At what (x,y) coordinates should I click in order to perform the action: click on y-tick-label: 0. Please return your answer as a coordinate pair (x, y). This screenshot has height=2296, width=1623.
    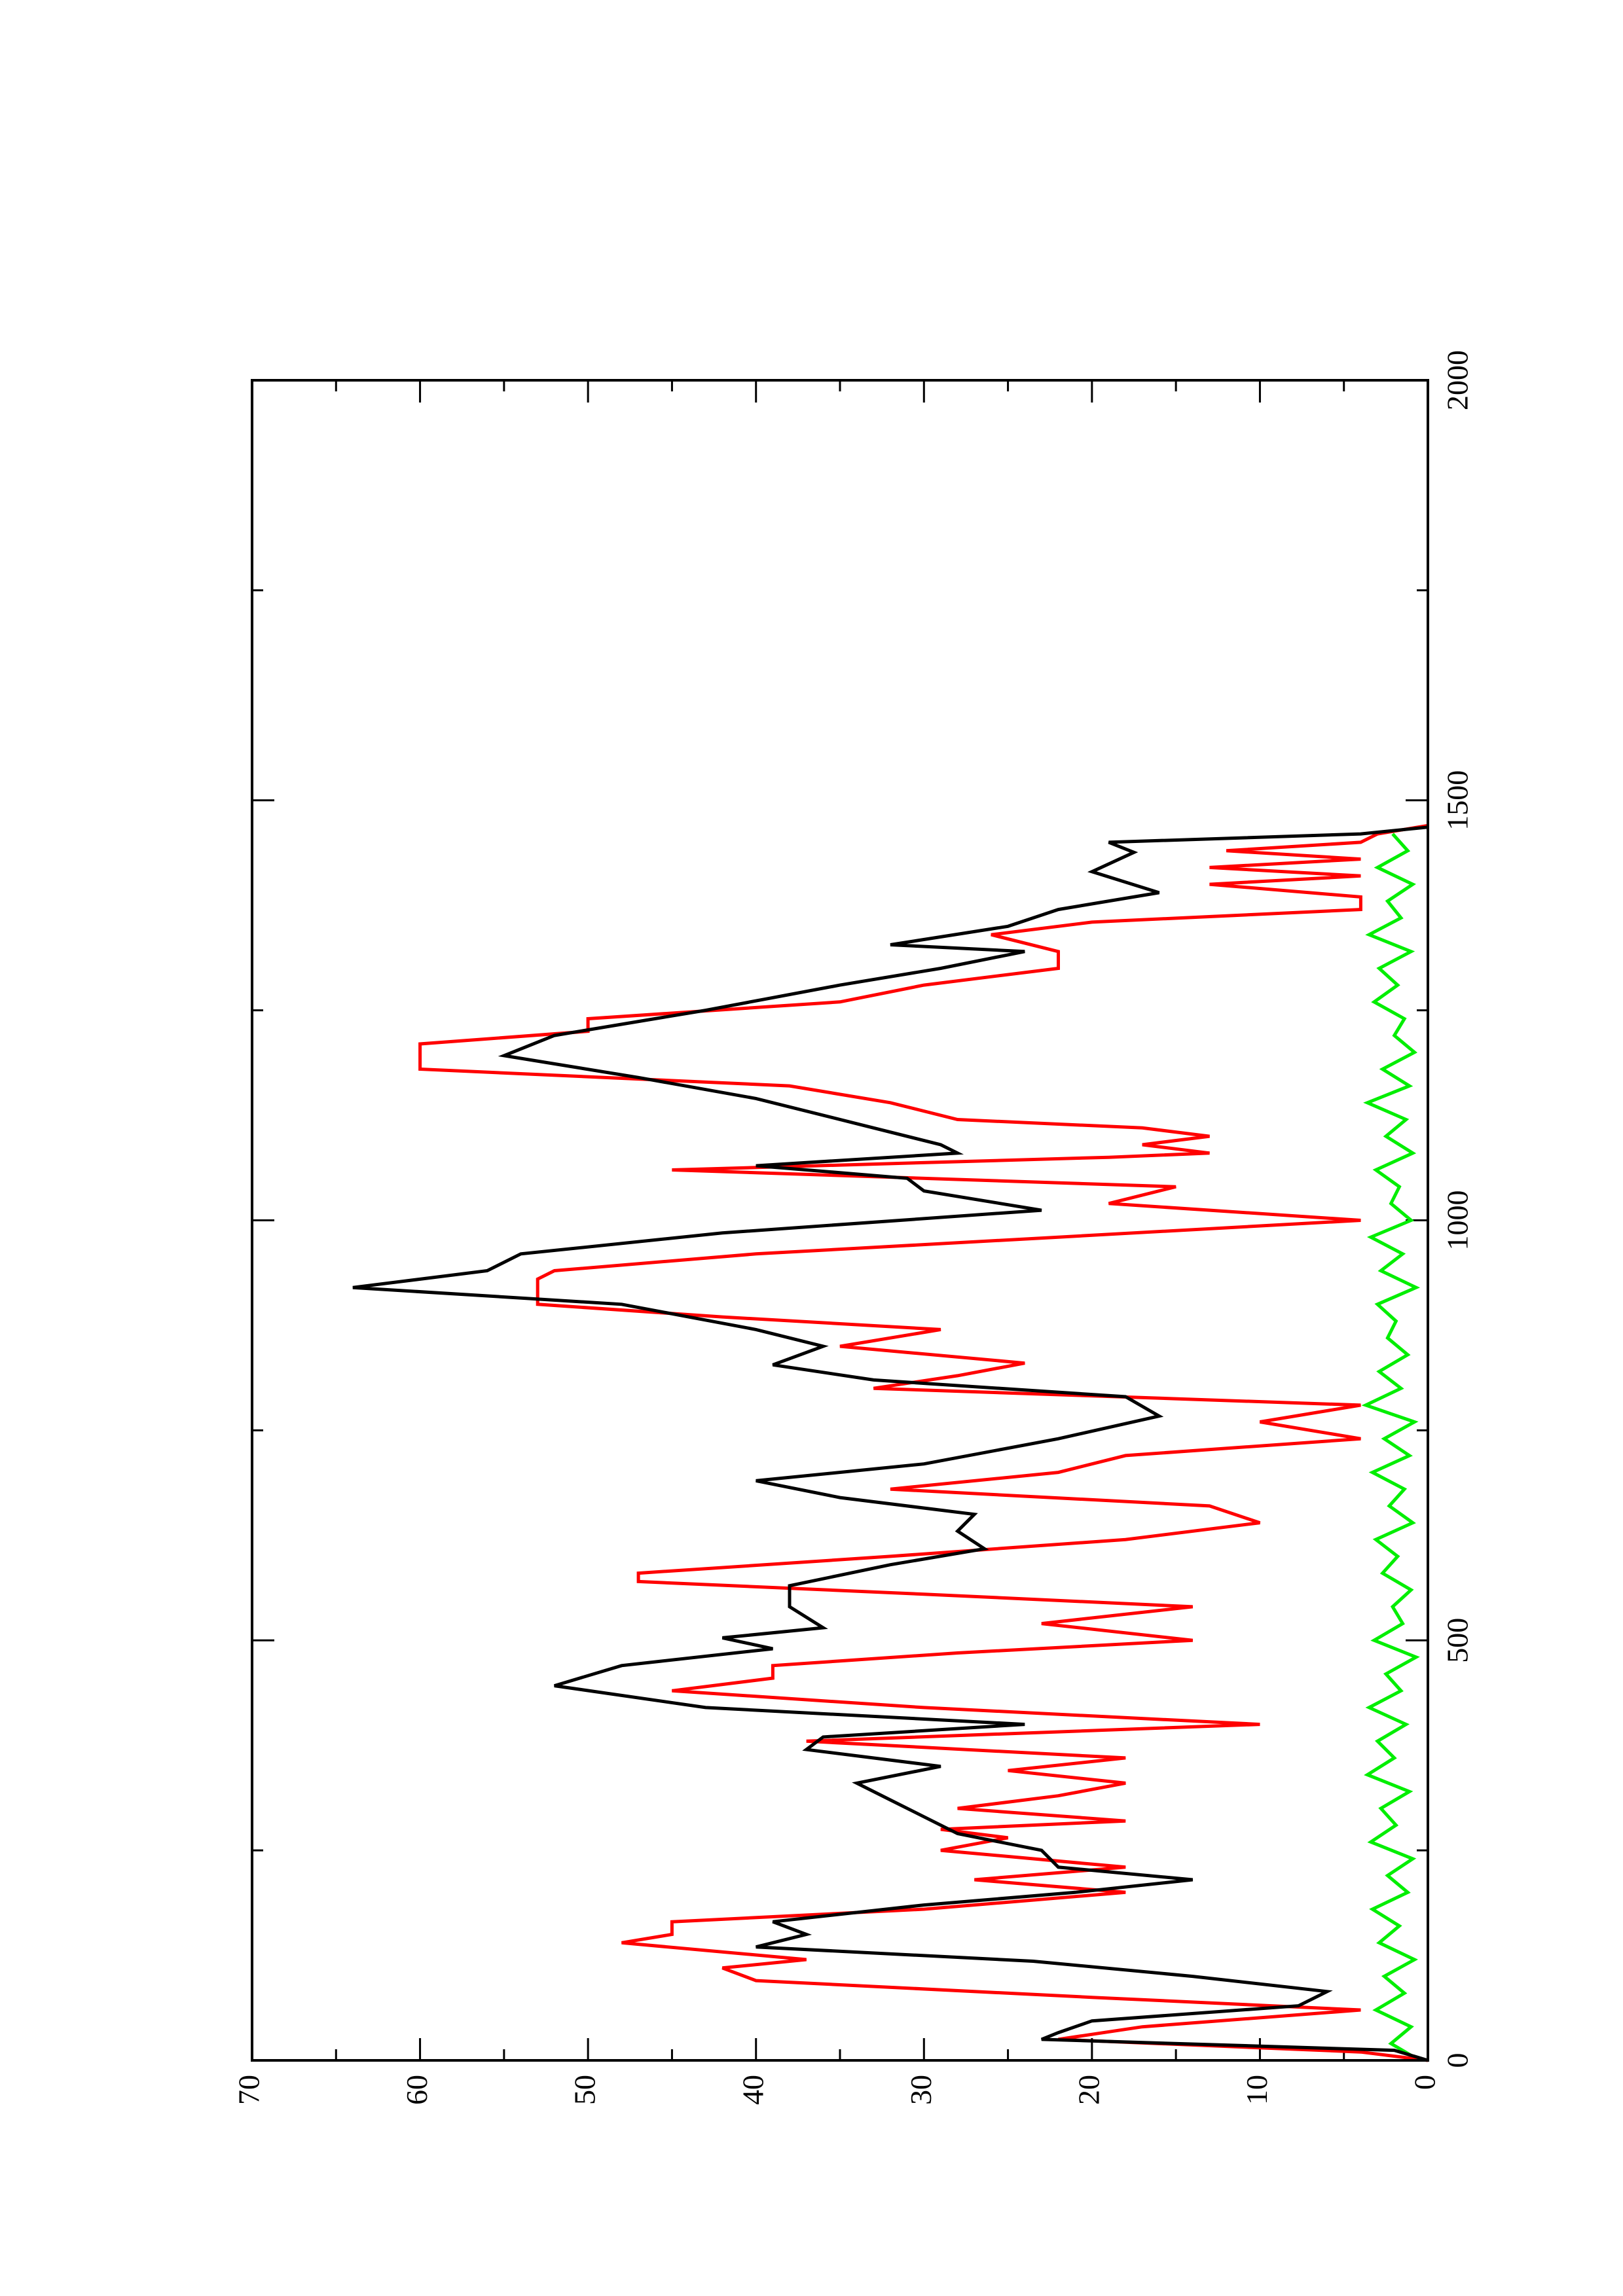
    Looking at the image, I should click on (1425, 2082).